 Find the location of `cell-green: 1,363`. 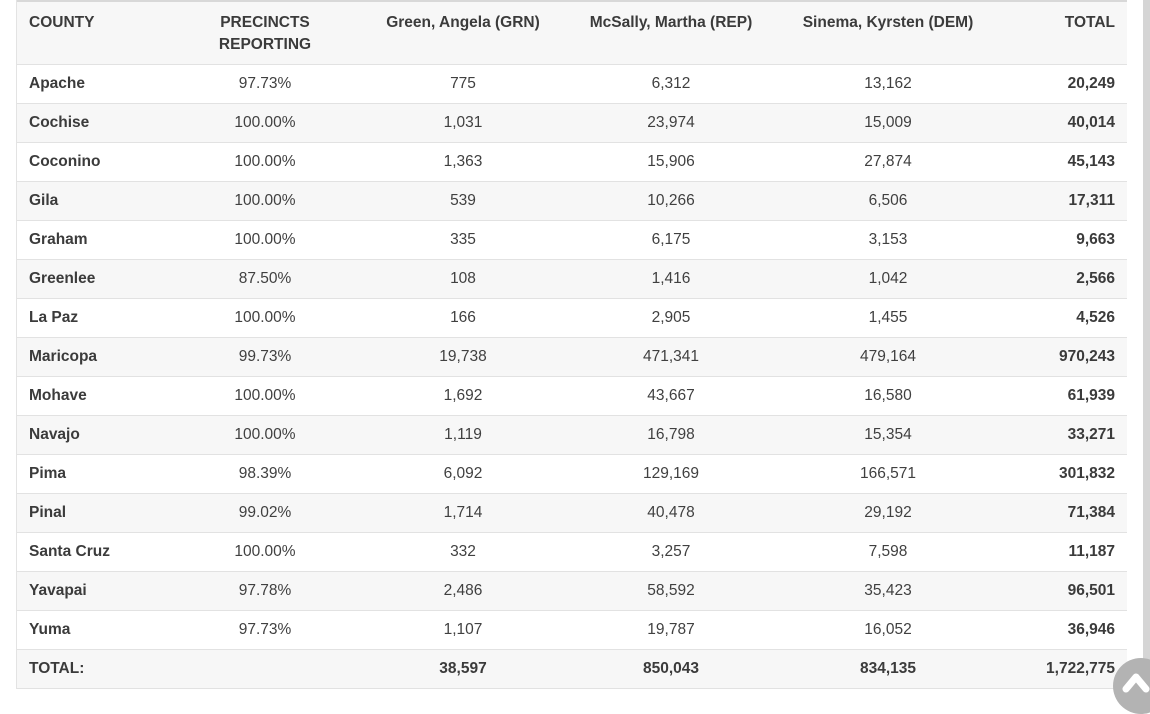

cell-green: 1,363 is located at coordinates (463, 162).